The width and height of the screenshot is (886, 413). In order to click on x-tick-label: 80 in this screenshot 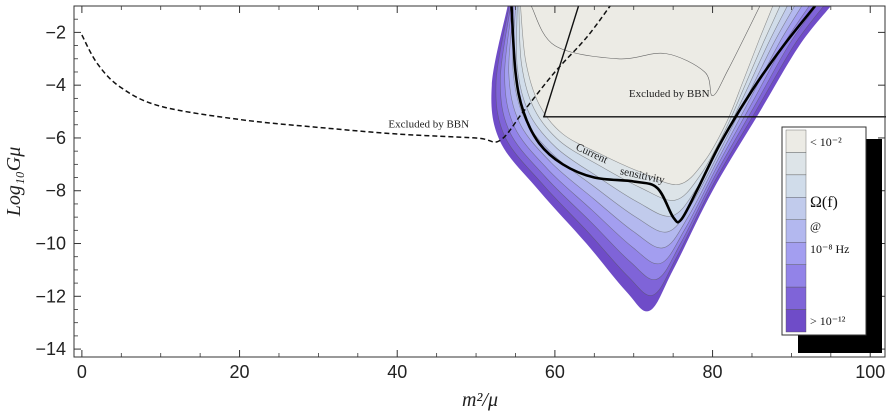, I will do `click(713, 372)`.